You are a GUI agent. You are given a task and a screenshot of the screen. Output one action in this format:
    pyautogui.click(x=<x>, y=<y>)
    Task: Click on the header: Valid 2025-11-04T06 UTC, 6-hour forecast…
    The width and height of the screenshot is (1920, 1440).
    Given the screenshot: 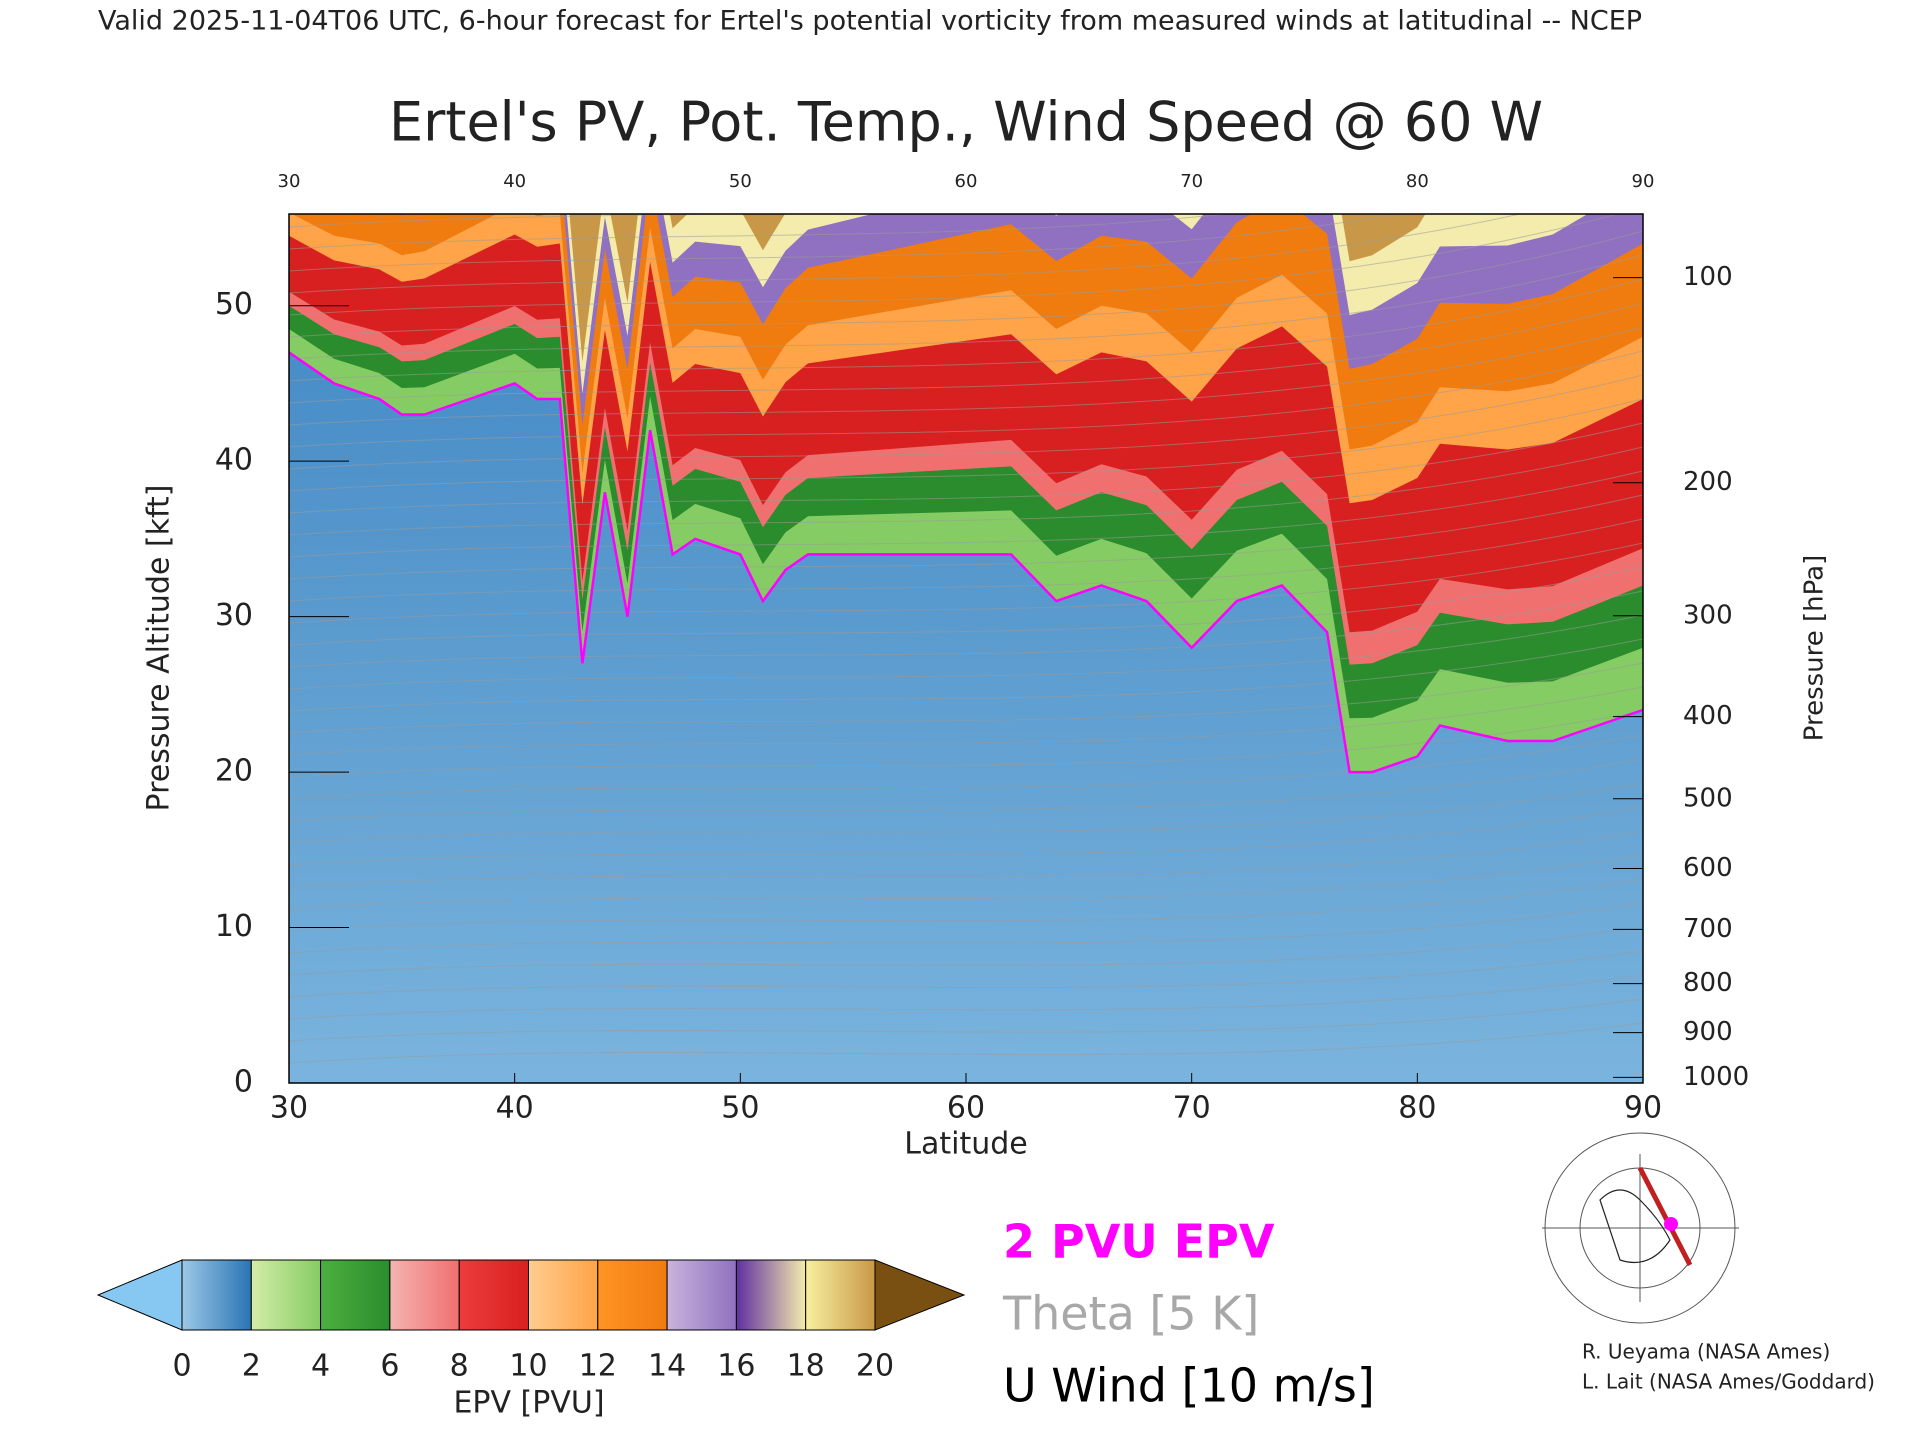 What is the action you would take?
    pyautogui.click(x=870, y=21)
    